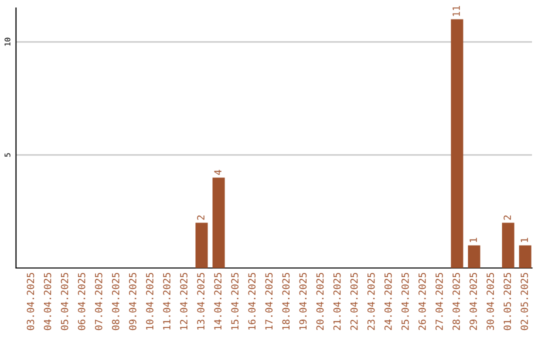 The image size is (540, 340). What do you see at coordinates (320, 301) in the screenshot?
I see `x-tick-label: 20.04.2025` at bounding box center [320, 301].